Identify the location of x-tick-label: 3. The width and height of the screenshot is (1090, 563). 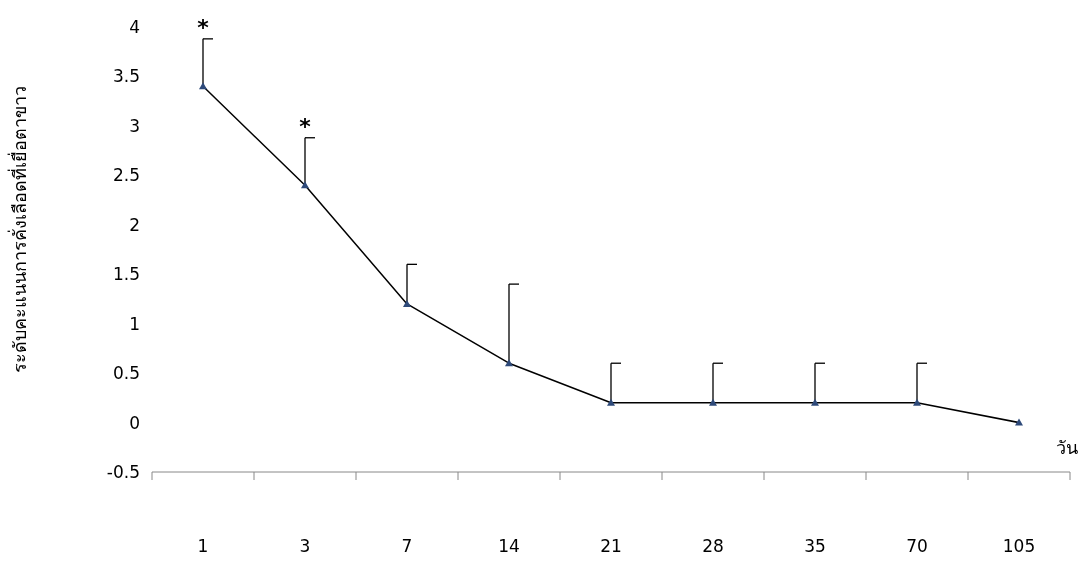
(305, 546).